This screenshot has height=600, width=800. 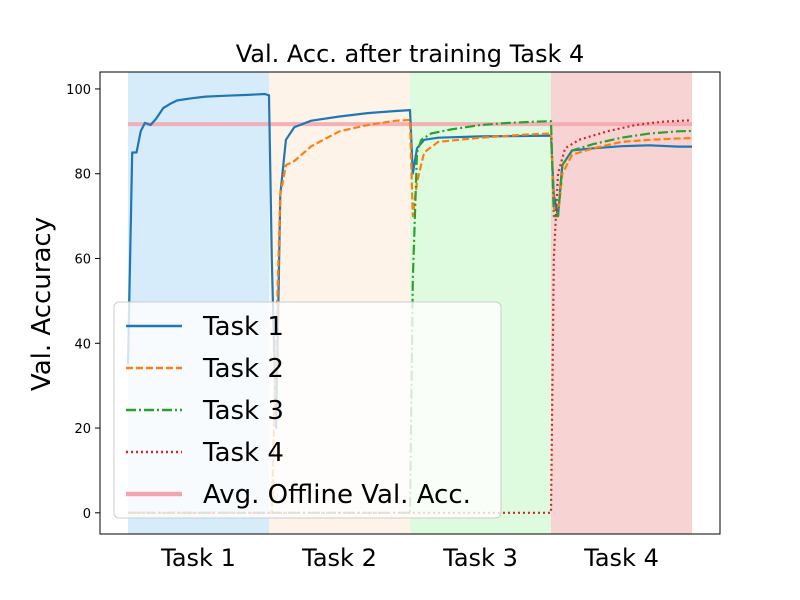 What do you see at coordinates (243, 369) in the screenshot?
I see `legend-label-2: Task 2` at bounding box center [243, 369].